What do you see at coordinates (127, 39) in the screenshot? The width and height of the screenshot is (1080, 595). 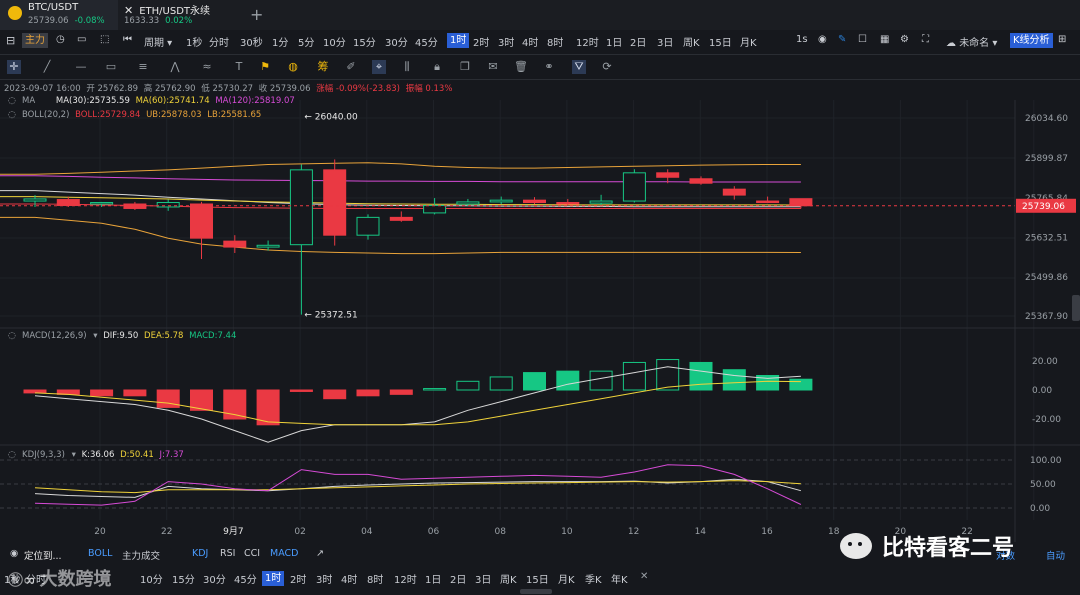 I see `rewind-icon: ⏮` at bounding box center [127, 39].